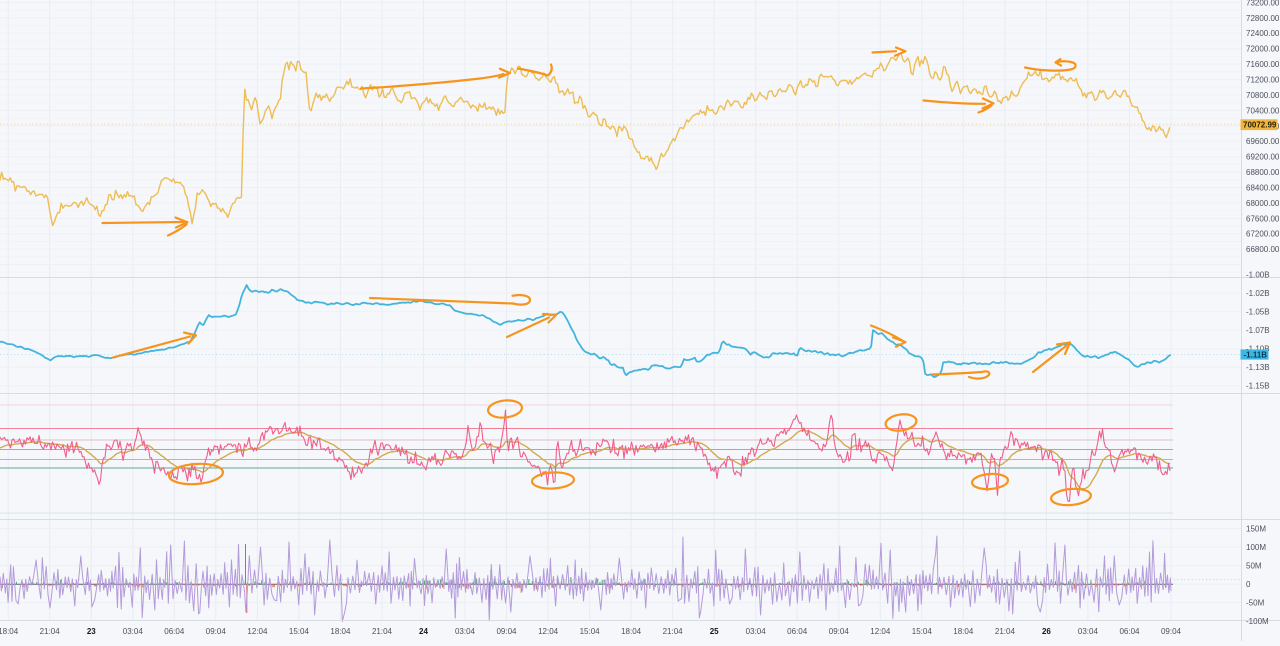 The width and height of the screenshot is (1280, 646). I want to click on svg-text: -1.15B, so click(1258, 386).